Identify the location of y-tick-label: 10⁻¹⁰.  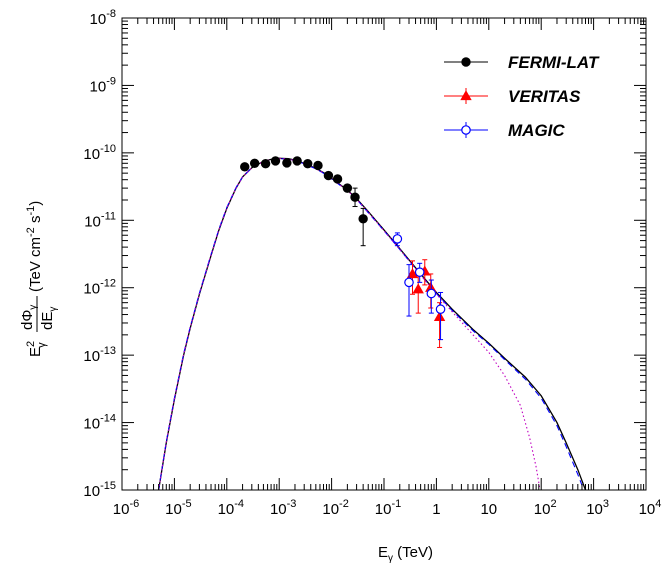
(99, 153).